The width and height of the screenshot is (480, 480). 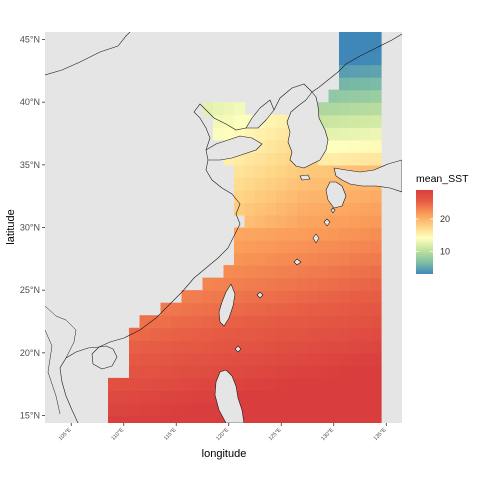 I want to click on legend-colorbar, so click(x=424, y=232).